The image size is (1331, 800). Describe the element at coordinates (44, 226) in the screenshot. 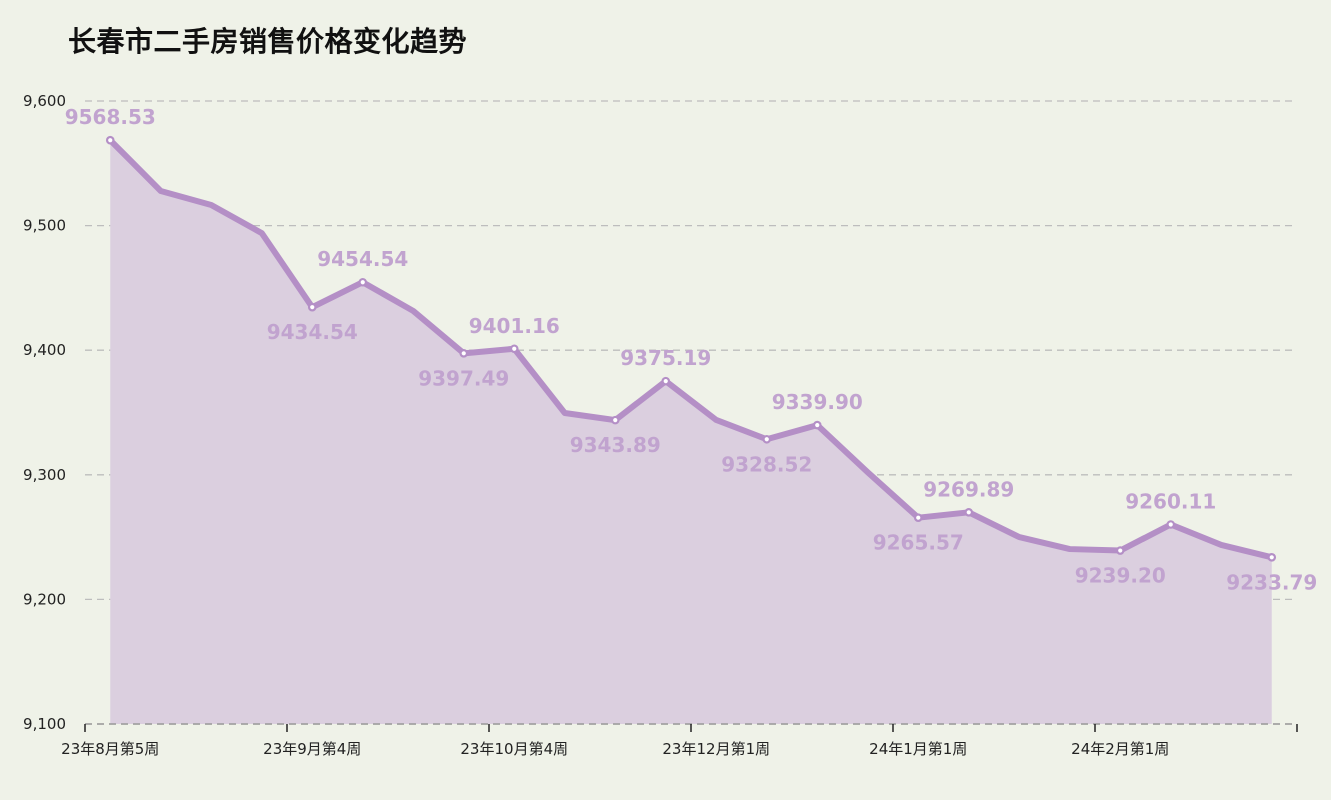

I see `y-tick-label: 9,500` at that location.